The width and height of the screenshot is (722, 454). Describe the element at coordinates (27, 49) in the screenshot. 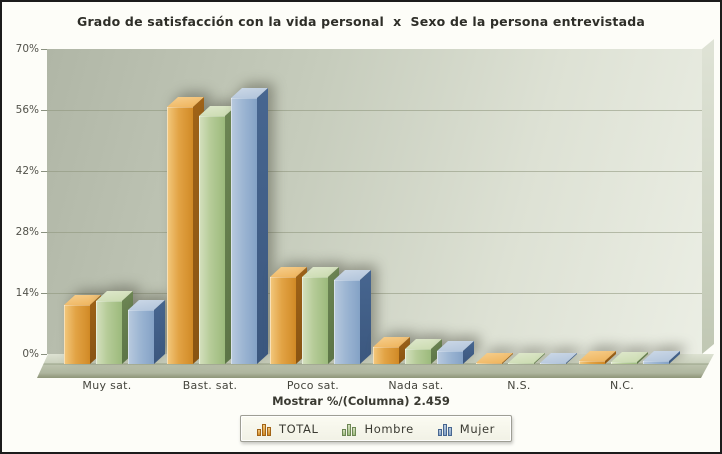

I see `y-axis-label-70: 70%` at that location.